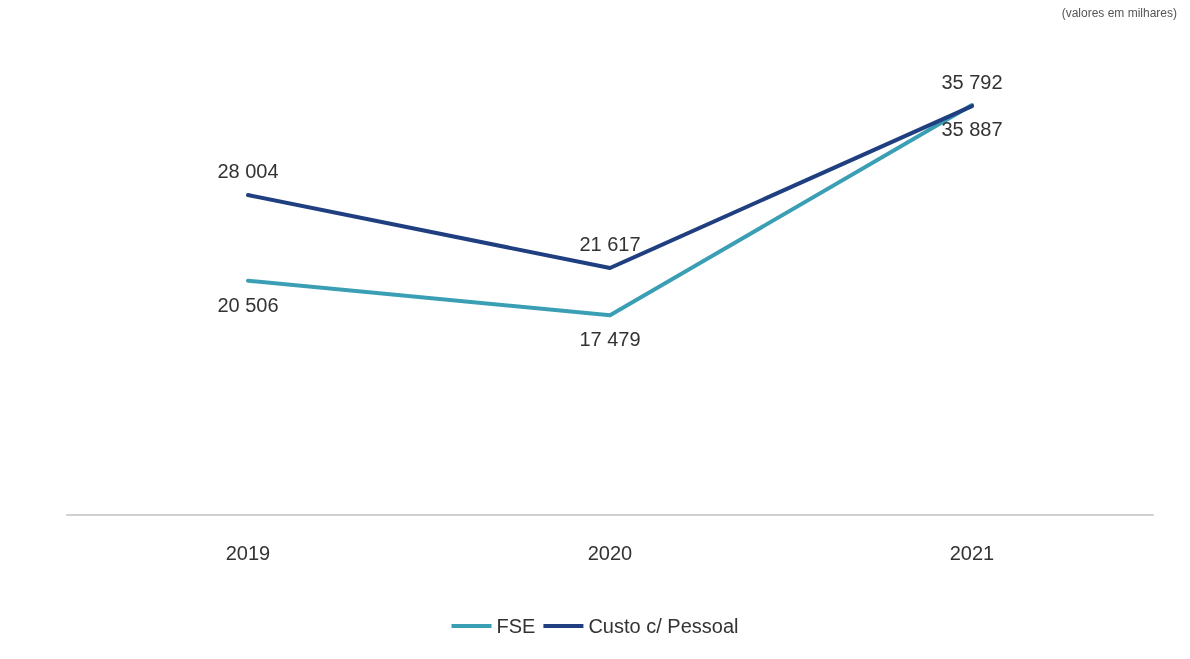  What do you see at coordinates (972, 553) in the screenshot?
I see `x-tick-label: 2021` at bounding box center [972, 553].